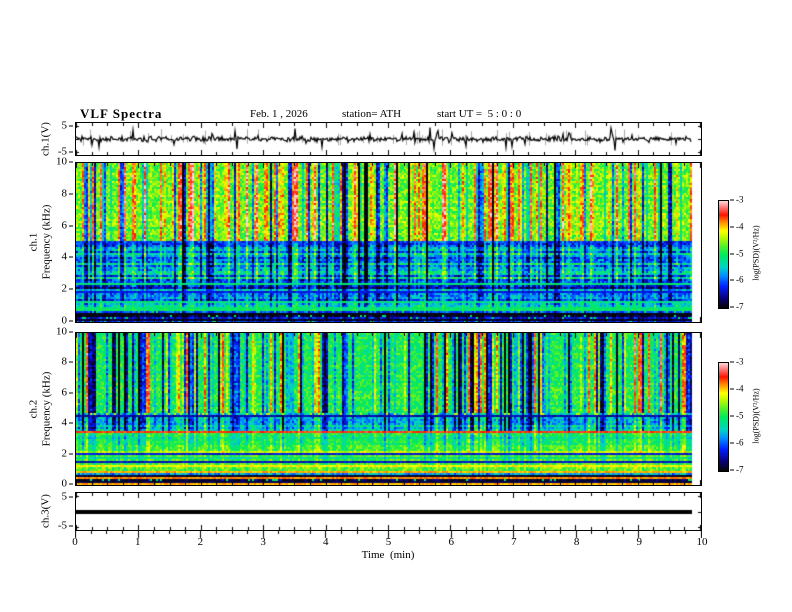 This screenshot has width=792, height=612. Describe the element at coordinates (723, 417) in the screenshot. I see `colorbar-ch2` at that location.